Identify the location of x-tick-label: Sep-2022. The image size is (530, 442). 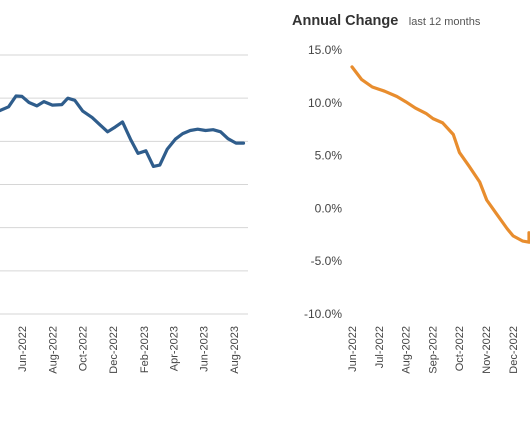
(433, 350).